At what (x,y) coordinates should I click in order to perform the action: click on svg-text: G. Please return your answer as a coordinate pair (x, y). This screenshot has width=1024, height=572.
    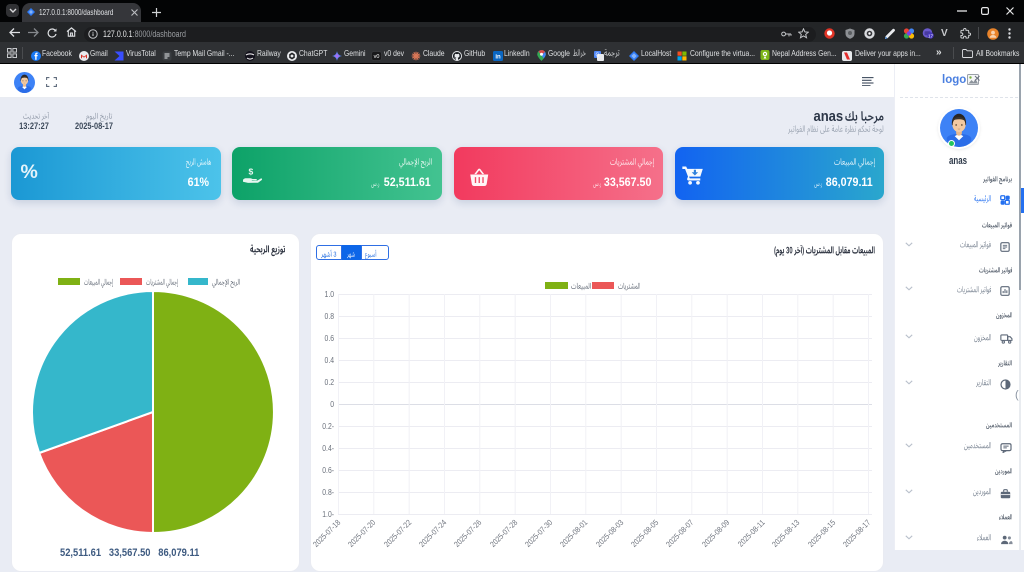
    Looking at the image, I should click on (597, 56).